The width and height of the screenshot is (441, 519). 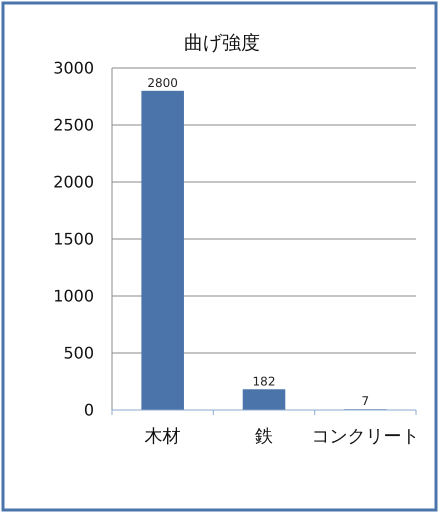 What do you see at coordinates (264, 381) in the screenshot?
I see `data-label: 182` at bounding box center [264, 381].